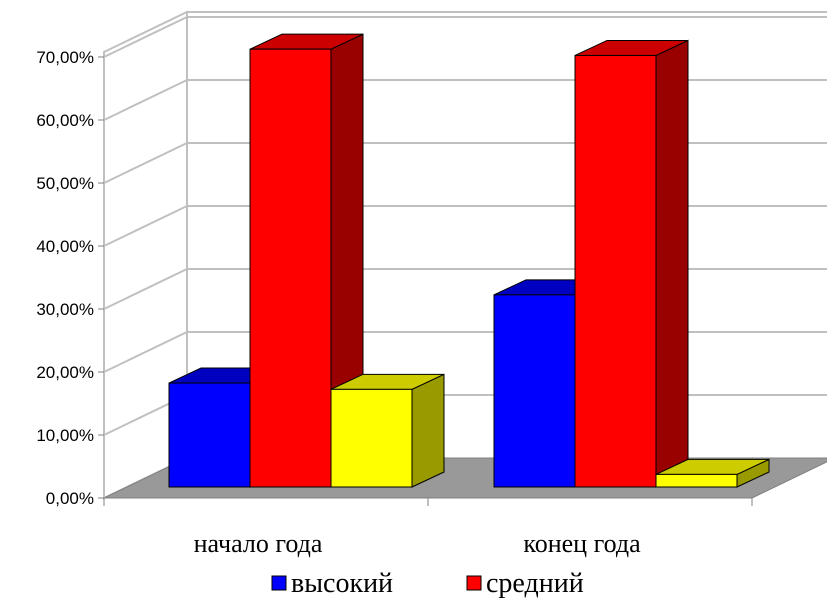 This screenshot has width=827, height=605. What do you see at coordinates (65, 372) in the screenshot?
I see `y-tick-label: 20,00%` at bounding box center [65, 372].